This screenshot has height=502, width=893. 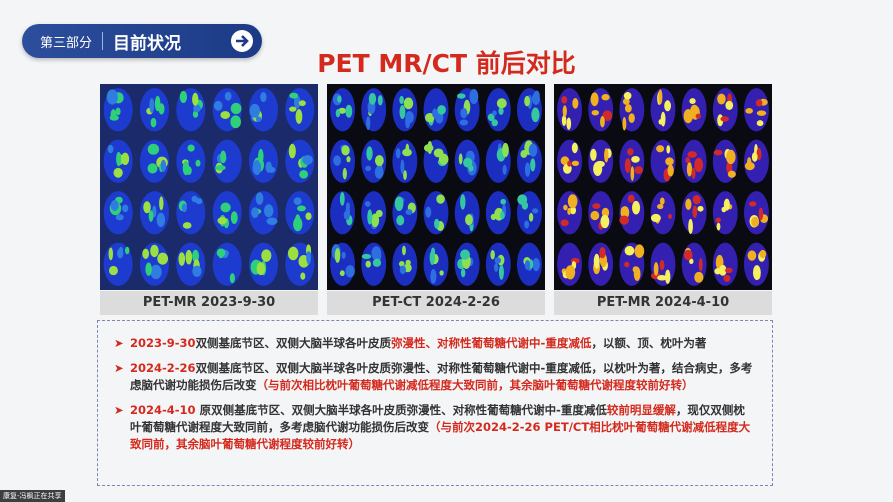 I want to click on text-segment: 较前明显缓解, so click(x=641, y=410).